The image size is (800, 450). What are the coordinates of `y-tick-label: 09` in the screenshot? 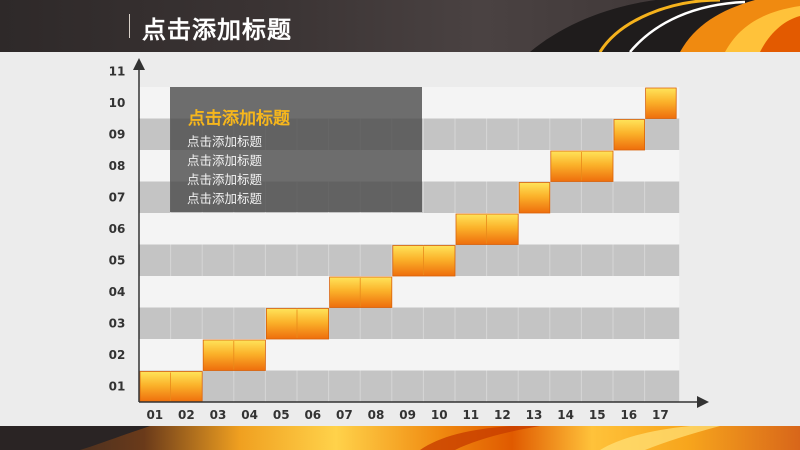 It's located at (117, 134).